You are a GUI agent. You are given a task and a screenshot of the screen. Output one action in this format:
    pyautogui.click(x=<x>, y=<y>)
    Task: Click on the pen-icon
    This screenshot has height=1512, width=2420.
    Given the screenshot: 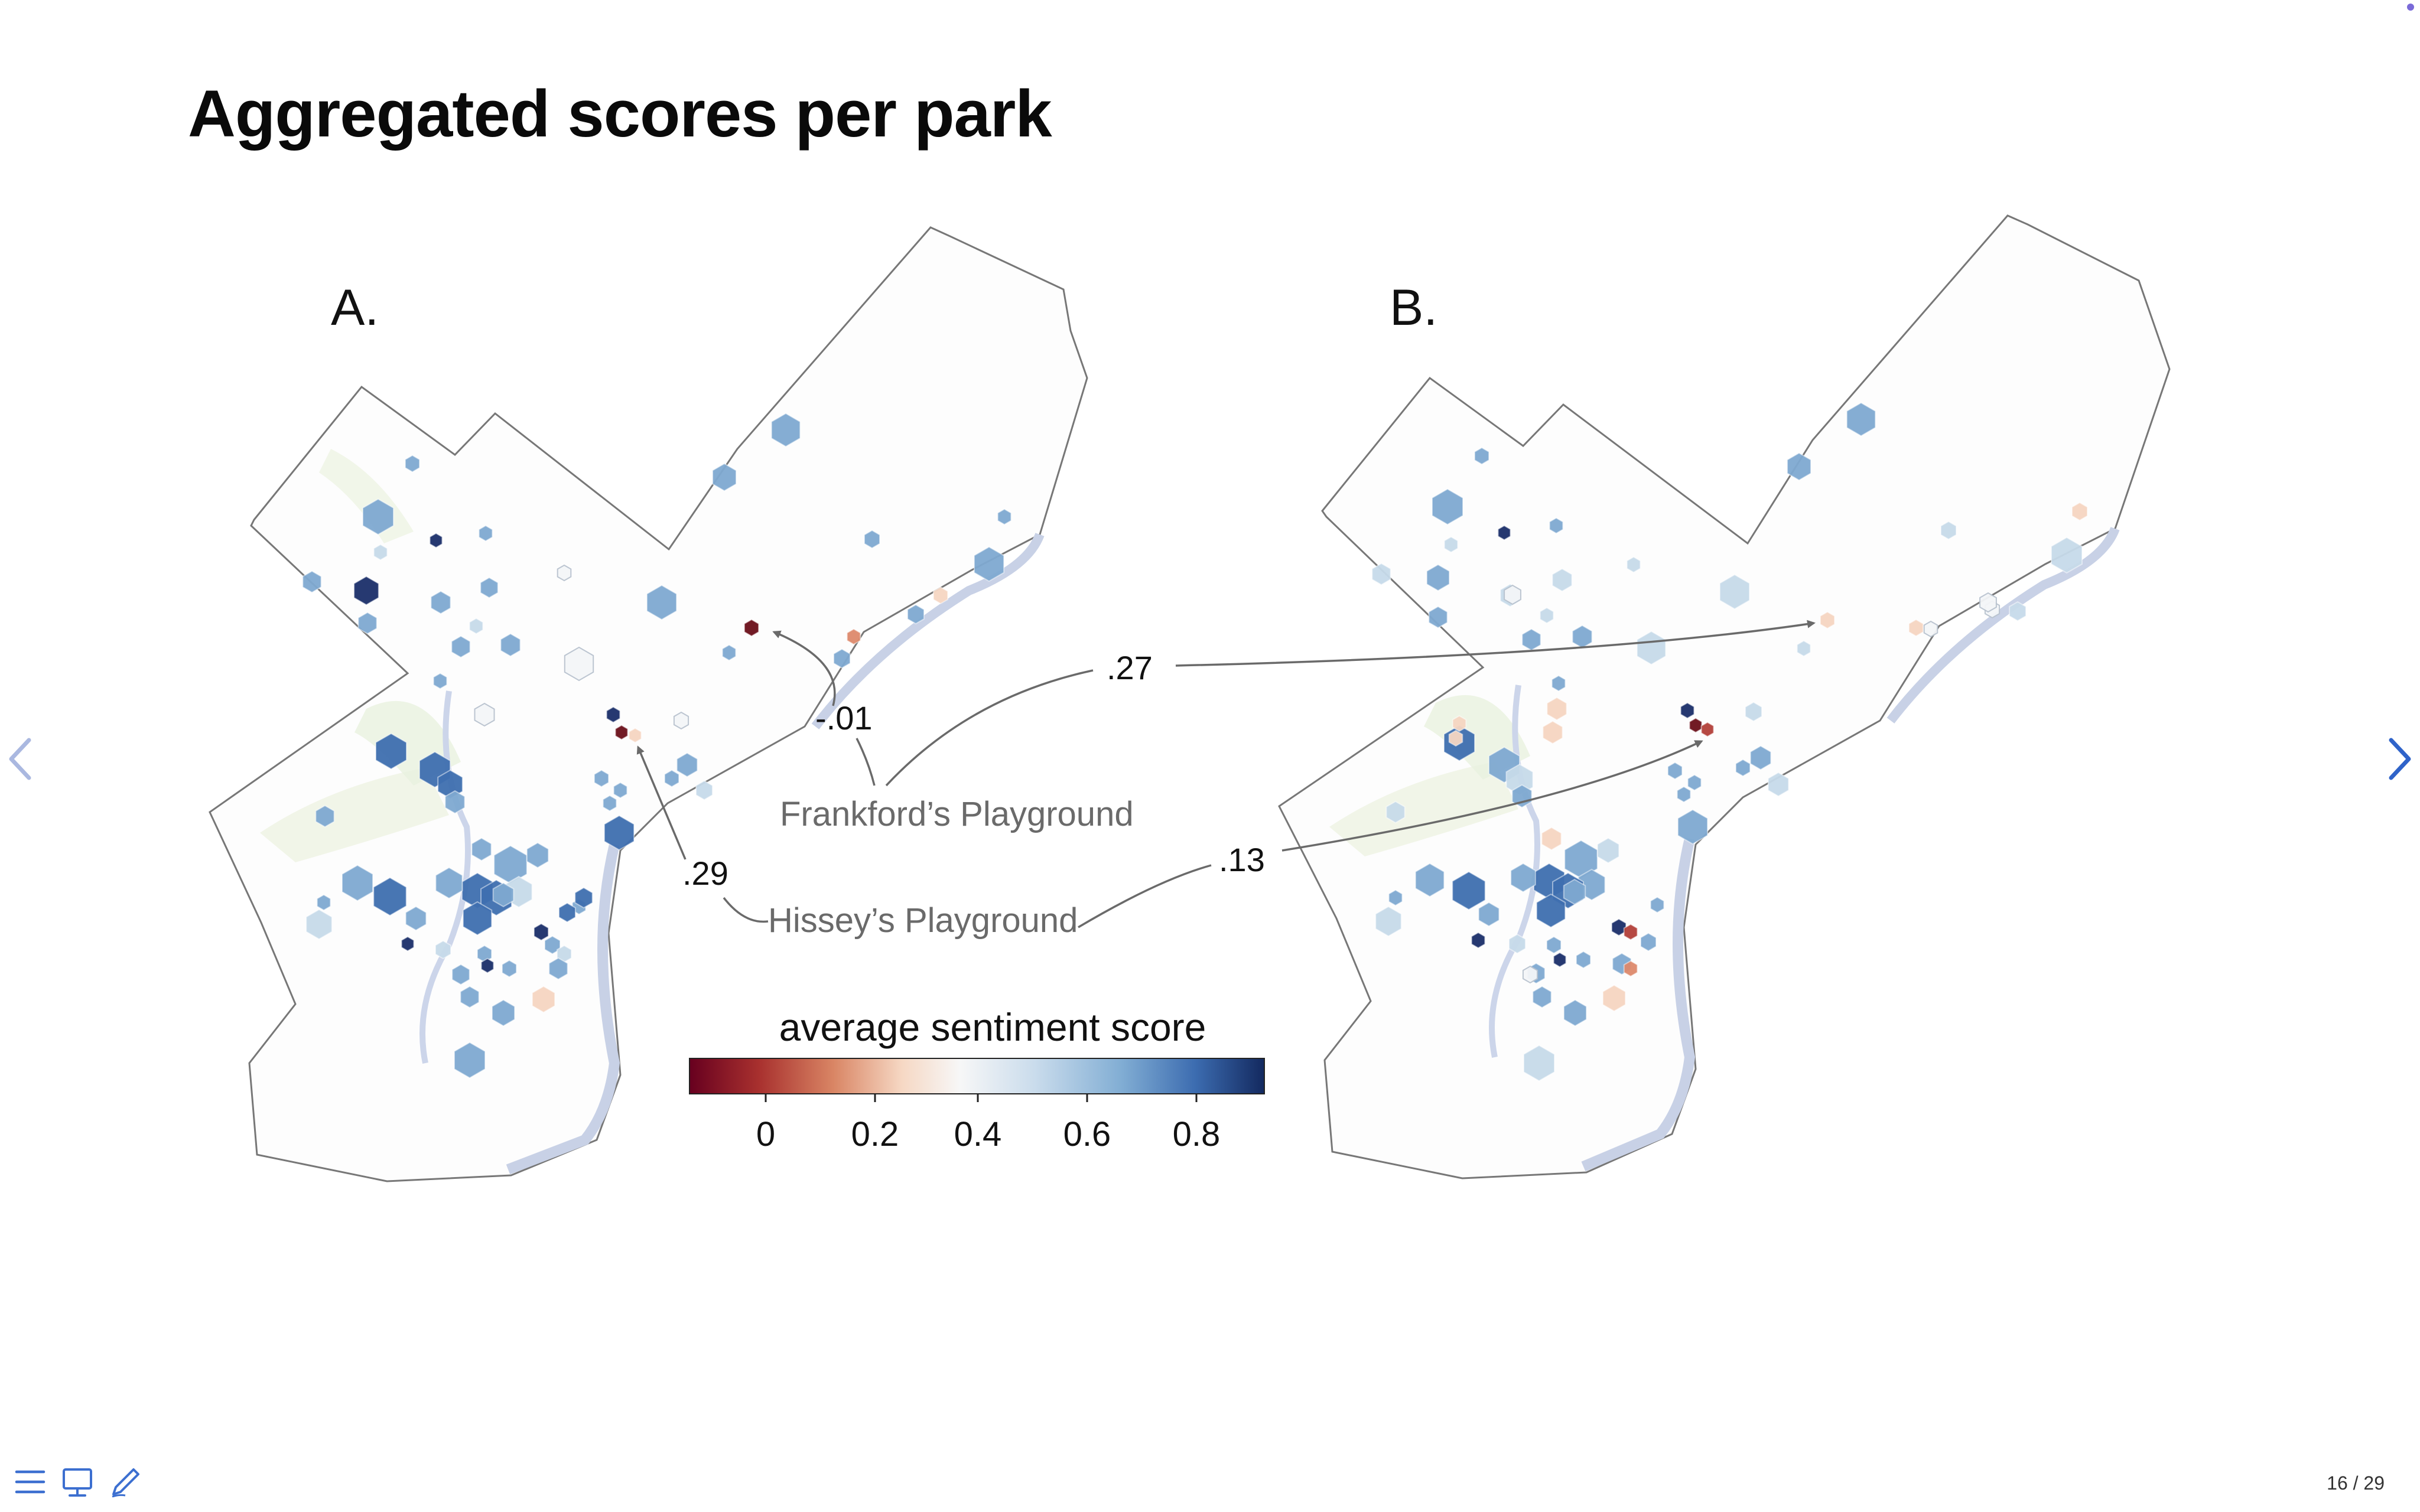 What is the action you would take?
    pyautogui.click(x=125, y=1482)
    